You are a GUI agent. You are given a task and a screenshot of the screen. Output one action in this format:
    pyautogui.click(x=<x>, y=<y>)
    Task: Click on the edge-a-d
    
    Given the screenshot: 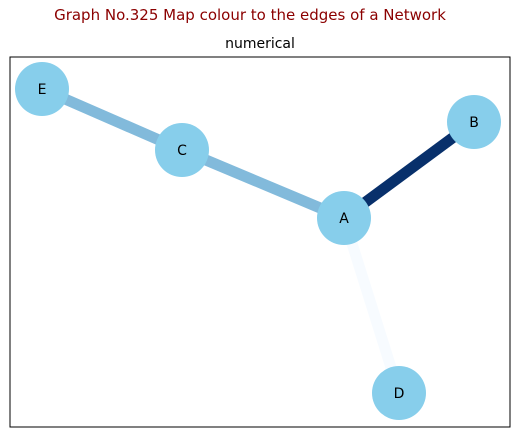 What is the action you would take?
    pyautogui.click(x=371, y=305)
    